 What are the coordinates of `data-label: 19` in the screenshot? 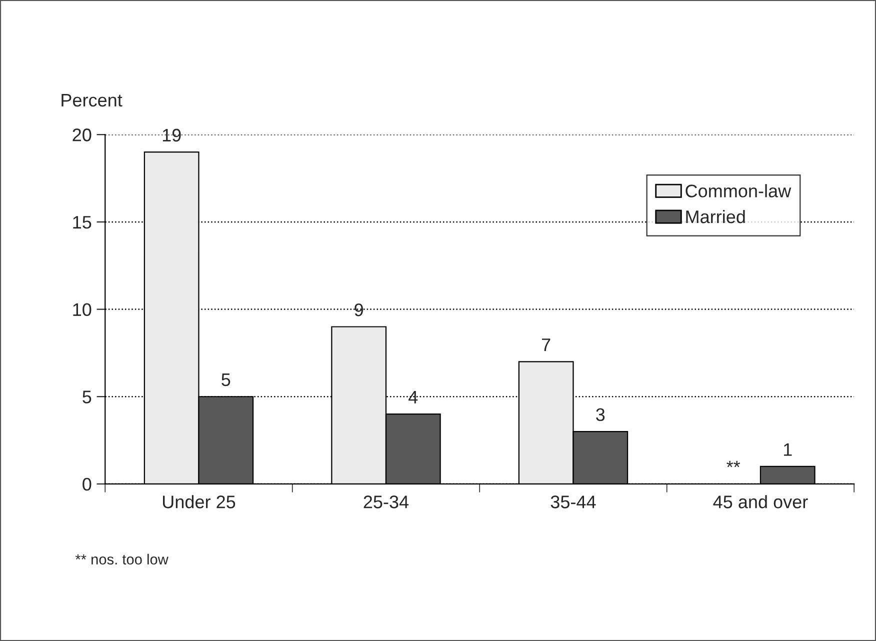 It's located at (171, 135).